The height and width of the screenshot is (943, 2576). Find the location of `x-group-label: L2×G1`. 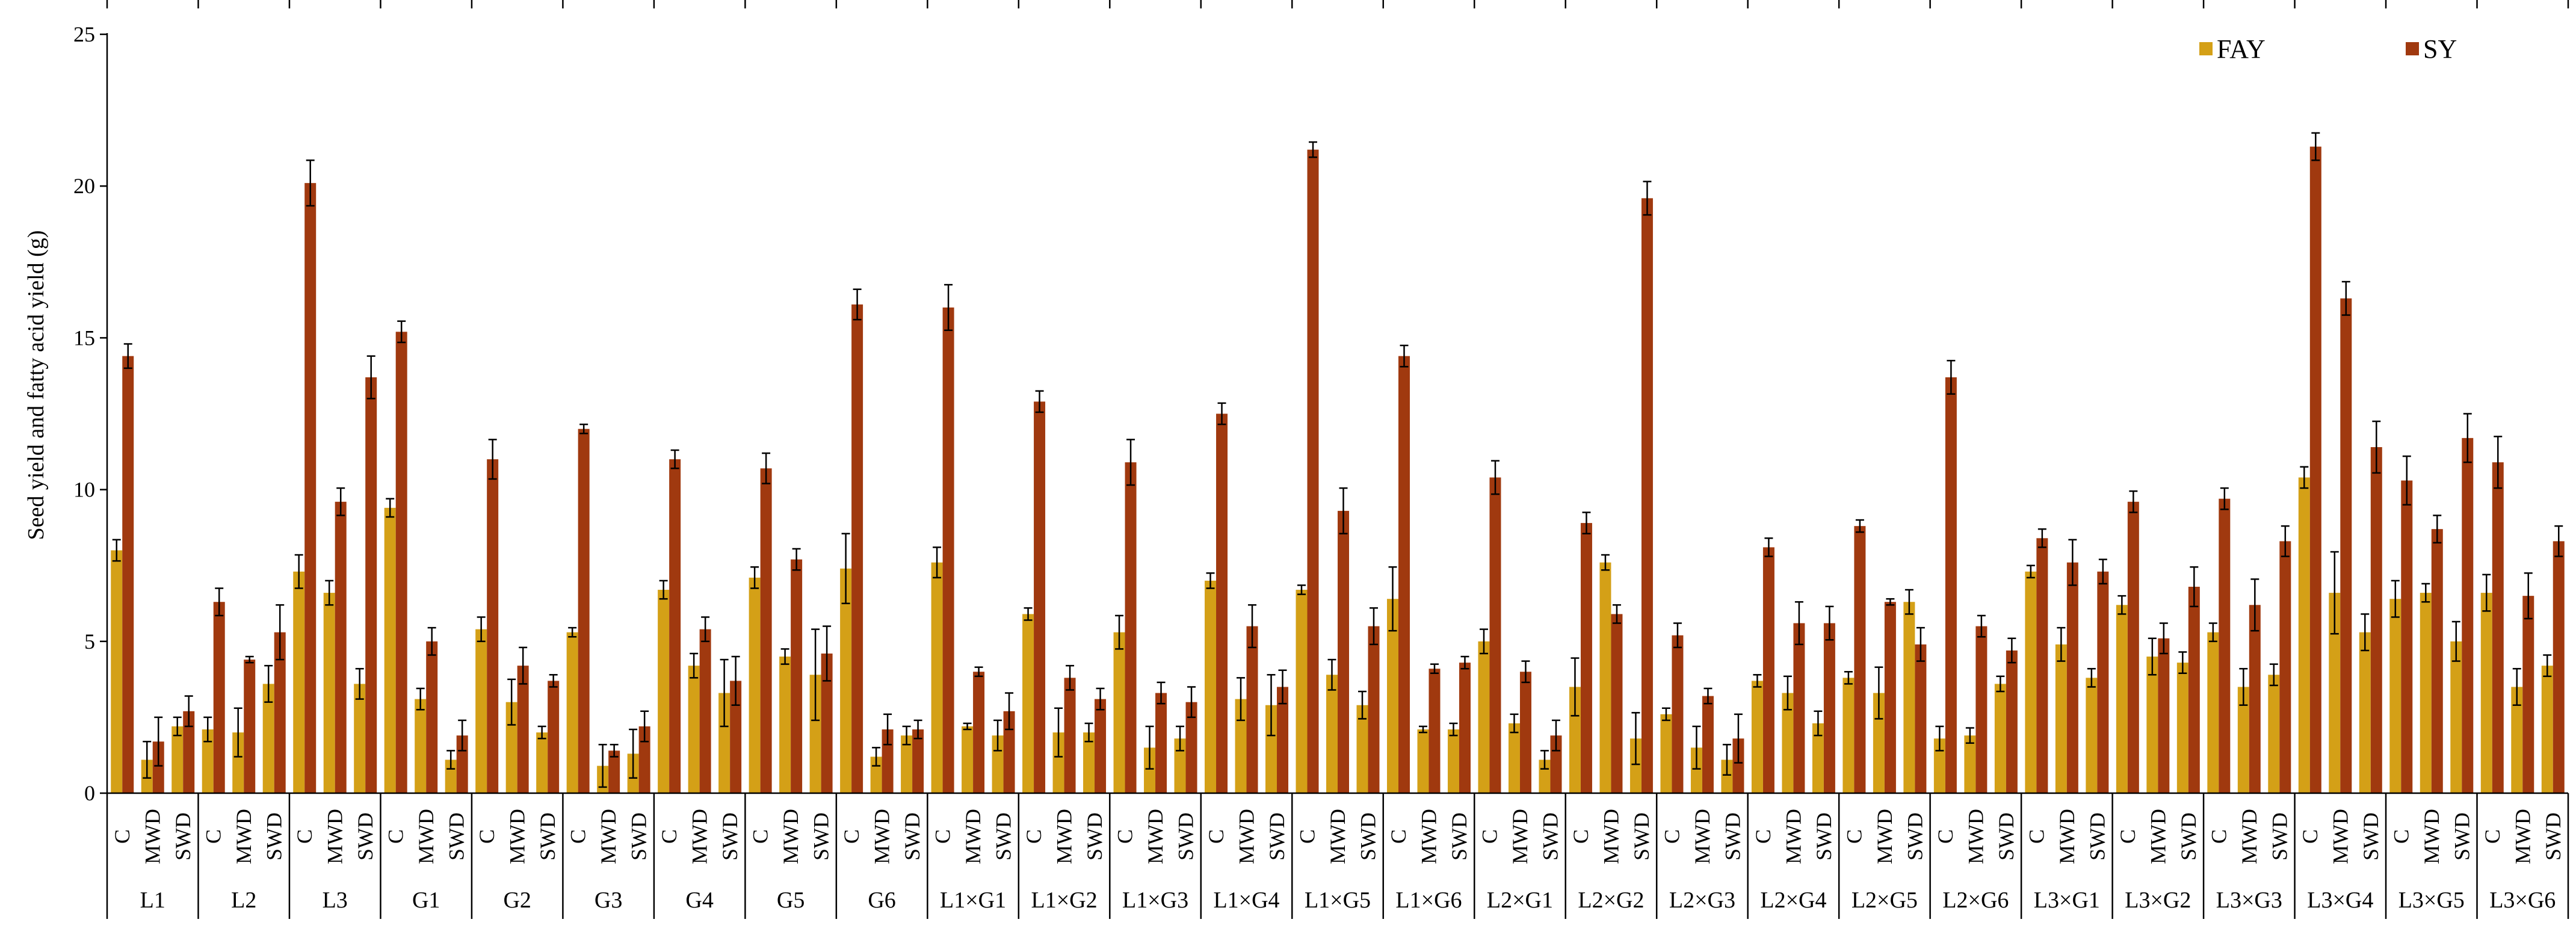

x-group-label: L2×G1 is located at coordinates (1520, 901).